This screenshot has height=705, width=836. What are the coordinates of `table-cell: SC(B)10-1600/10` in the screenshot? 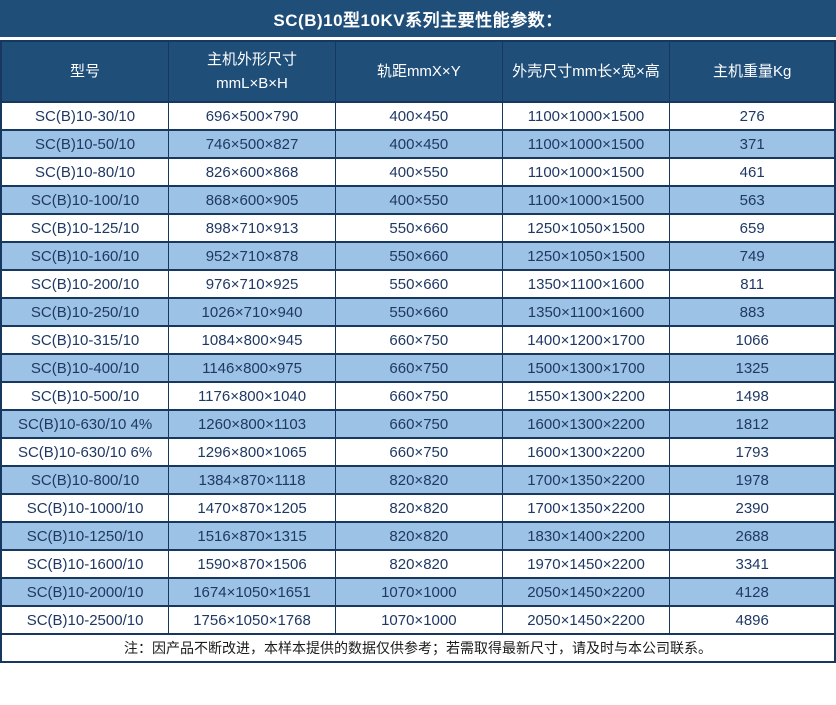 It's located at (85, 564).